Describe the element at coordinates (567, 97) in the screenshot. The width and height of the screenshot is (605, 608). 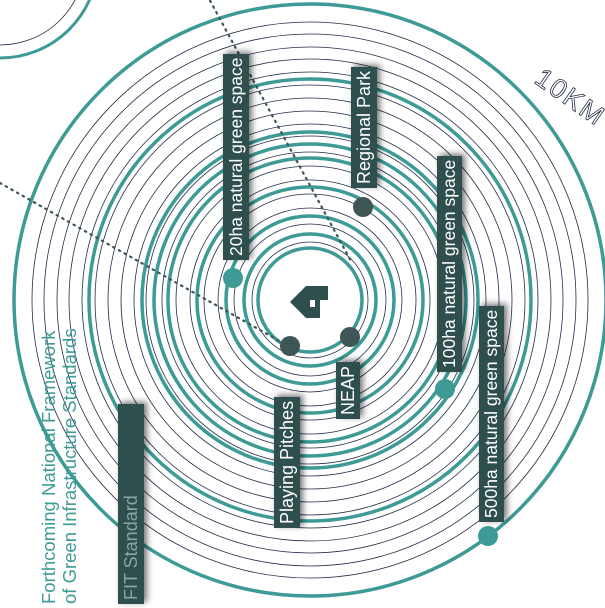
I see `ten-km-label: 10KM` at that location.